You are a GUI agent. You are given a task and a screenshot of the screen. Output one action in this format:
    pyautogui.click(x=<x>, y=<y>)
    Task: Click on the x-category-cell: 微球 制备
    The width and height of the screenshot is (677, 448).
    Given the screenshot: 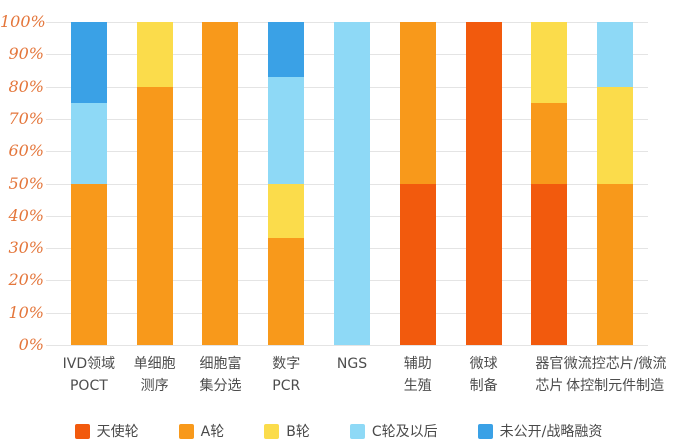 What is the action you would take?
    pyautogui.click(x=484, y=375)
    